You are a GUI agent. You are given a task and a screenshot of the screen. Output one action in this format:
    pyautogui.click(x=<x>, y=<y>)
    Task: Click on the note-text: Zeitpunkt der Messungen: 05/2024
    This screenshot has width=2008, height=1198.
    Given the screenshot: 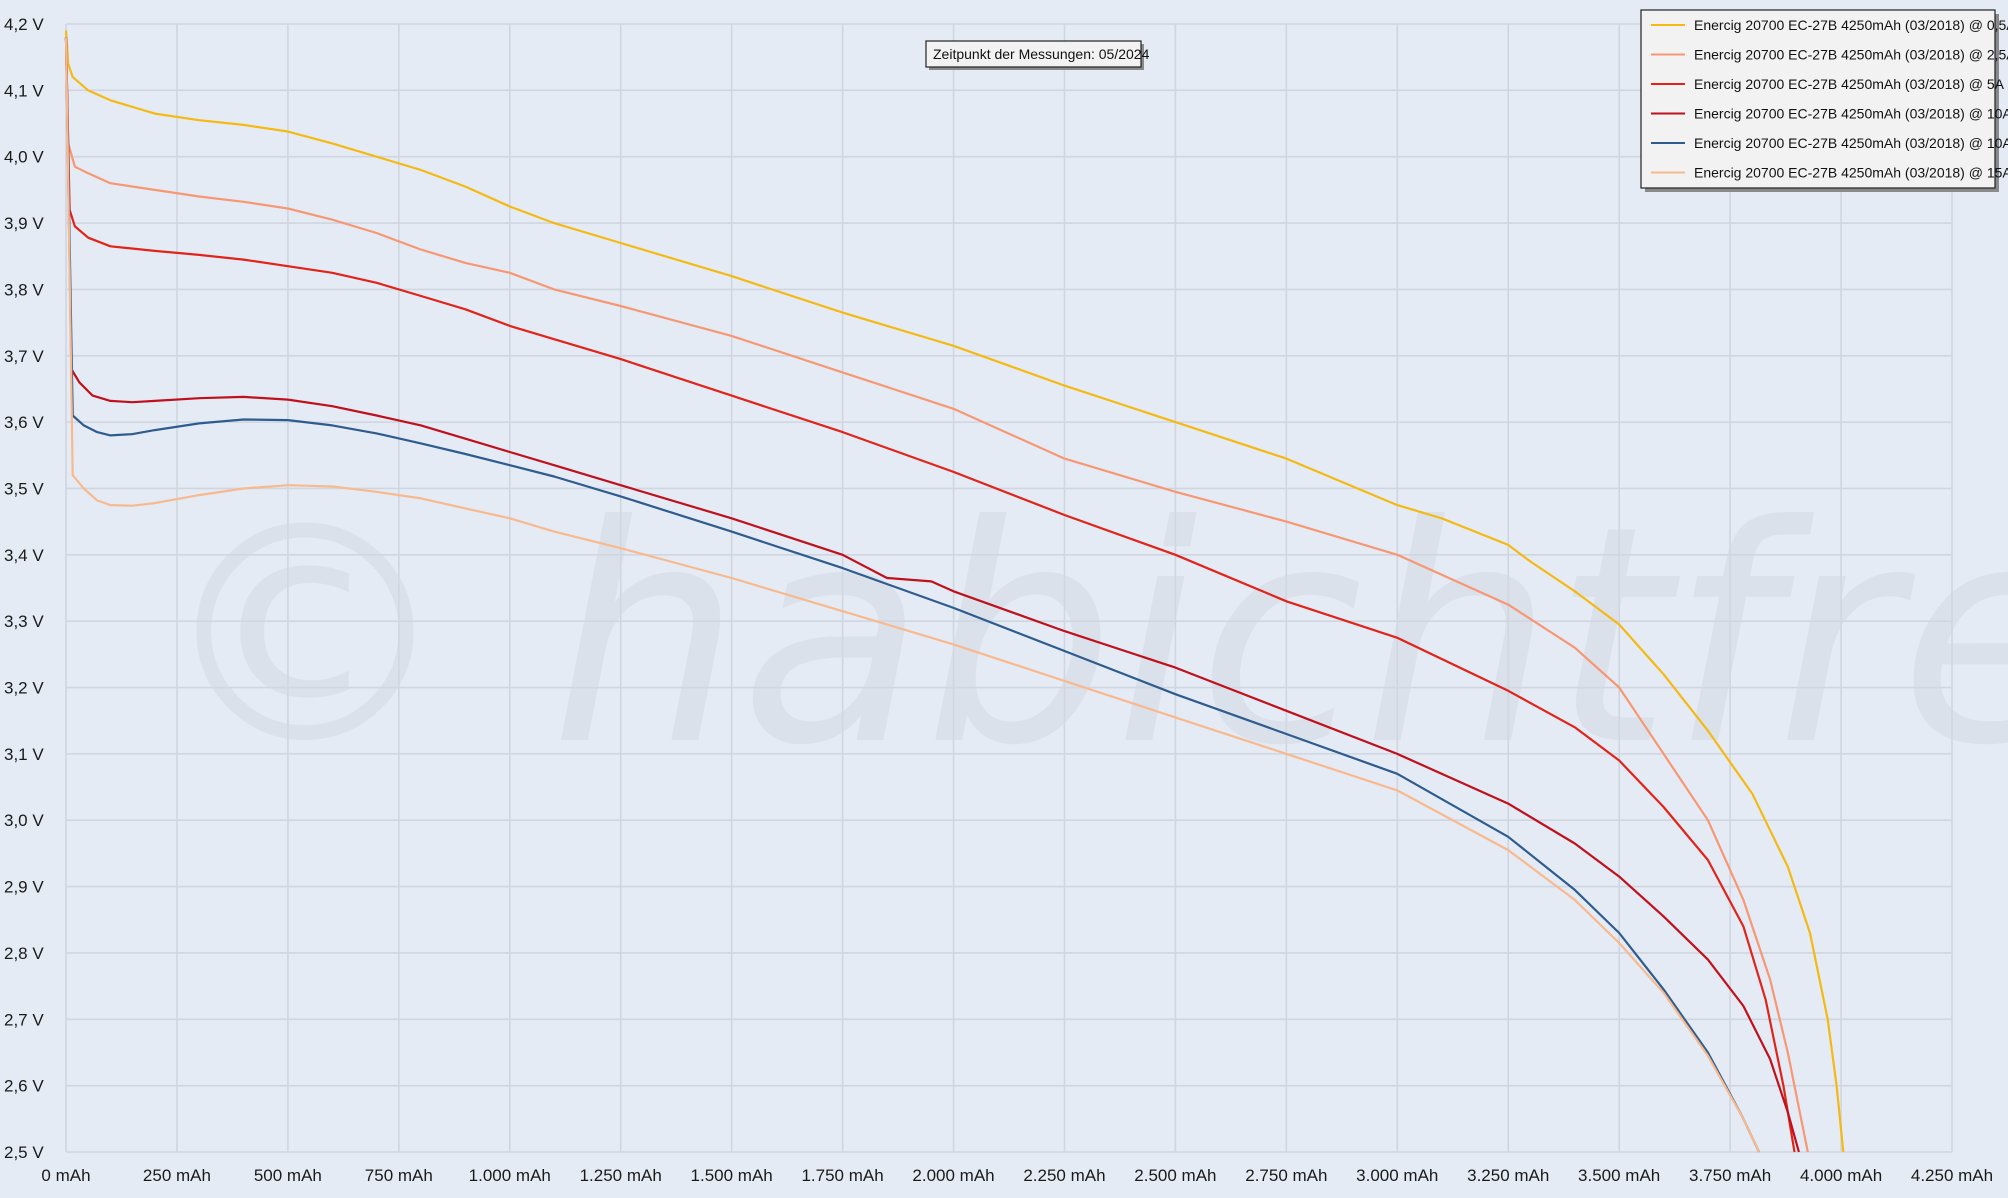 What is the action you would take?
    pyautogui.click(x=1041, y=54)
    